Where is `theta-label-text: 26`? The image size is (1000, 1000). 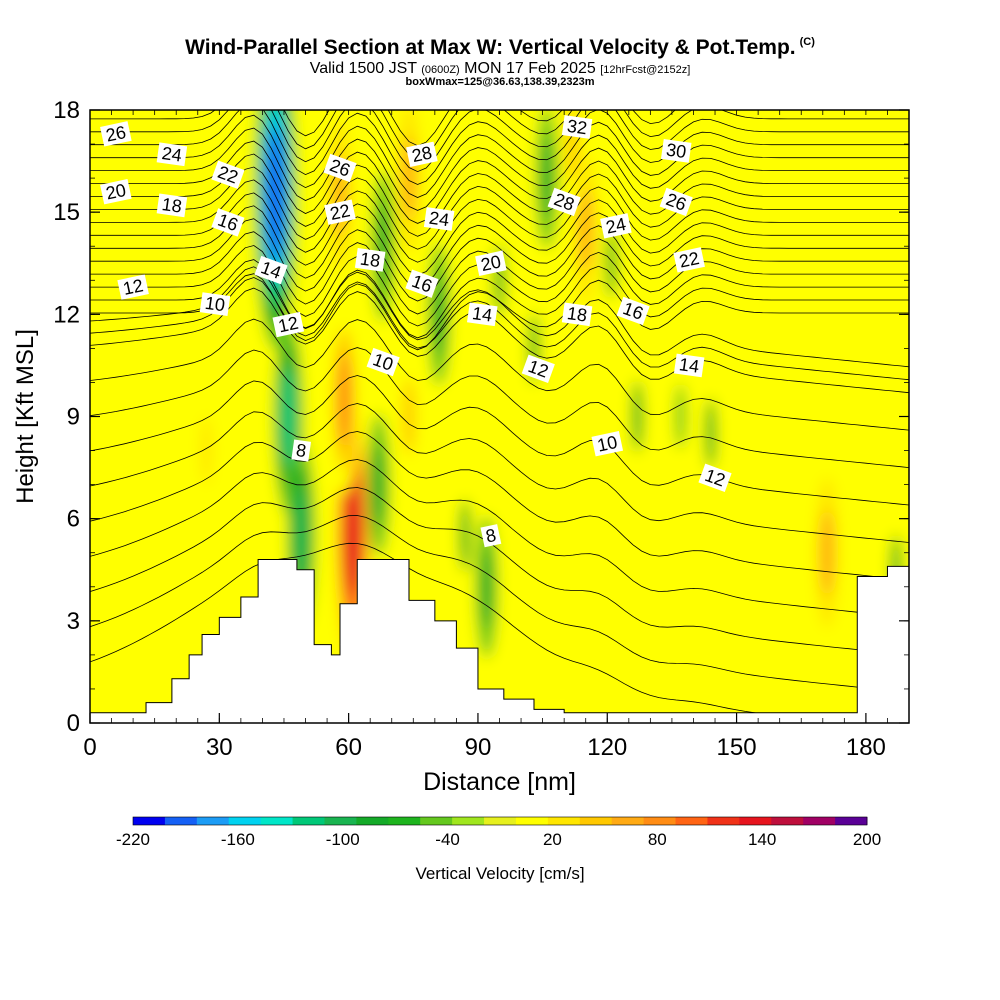
theta-label-text: 26 is located at coordinates (116, 134).